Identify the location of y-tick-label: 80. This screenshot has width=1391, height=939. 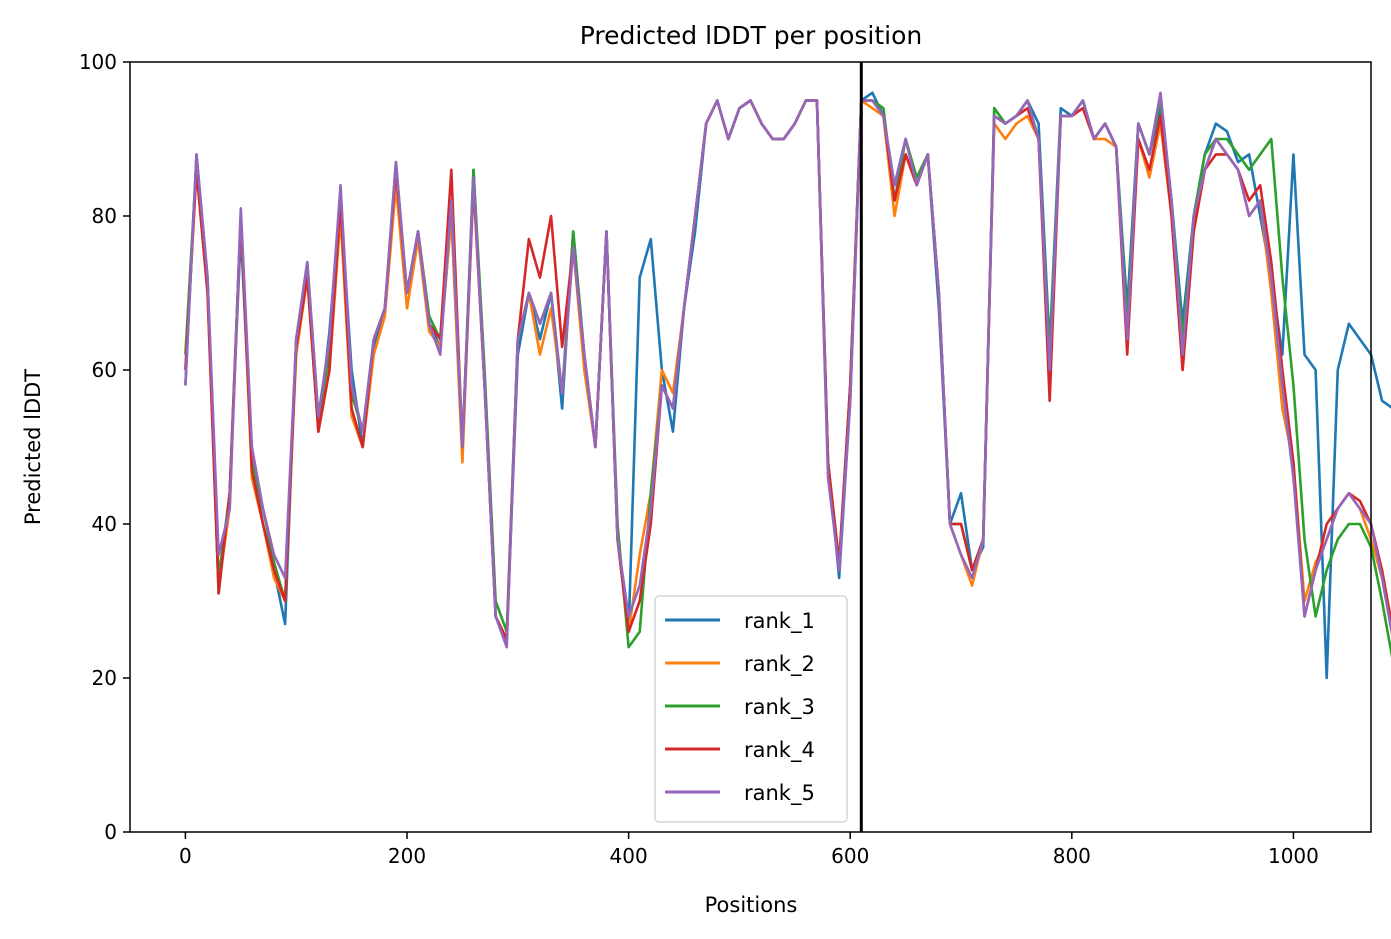
(104, 216).